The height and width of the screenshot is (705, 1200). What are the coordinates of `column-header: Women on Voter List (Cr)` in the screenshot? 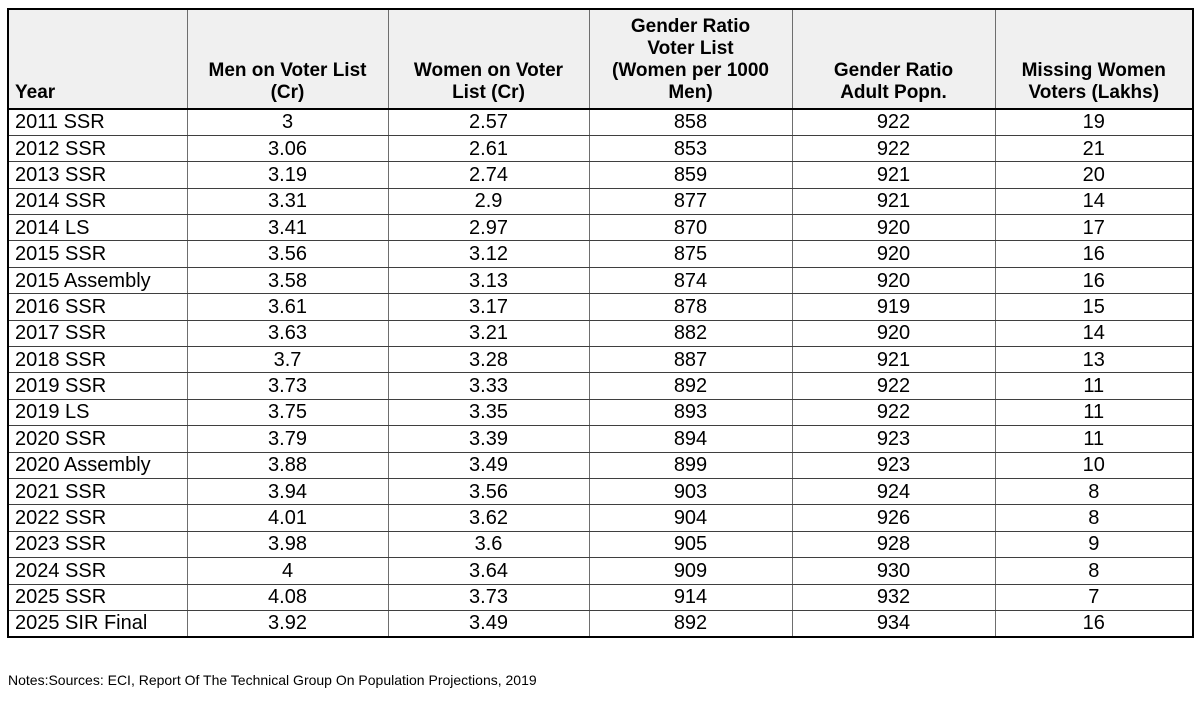 It's located at (488, 59).